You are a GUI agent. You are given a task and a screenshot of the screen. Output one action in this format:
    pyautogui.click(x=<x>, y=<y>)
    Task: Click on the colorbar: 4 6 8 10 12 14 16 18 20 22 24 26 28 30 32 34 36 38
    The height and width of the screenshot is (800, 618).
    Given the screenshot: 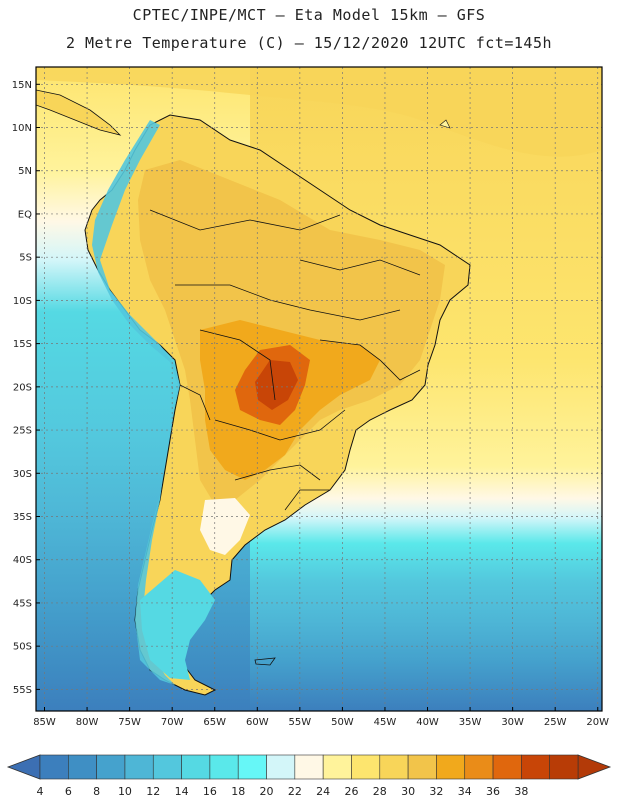 What is the action you would take?
    pyautogui.click(x=309, y=776)
    